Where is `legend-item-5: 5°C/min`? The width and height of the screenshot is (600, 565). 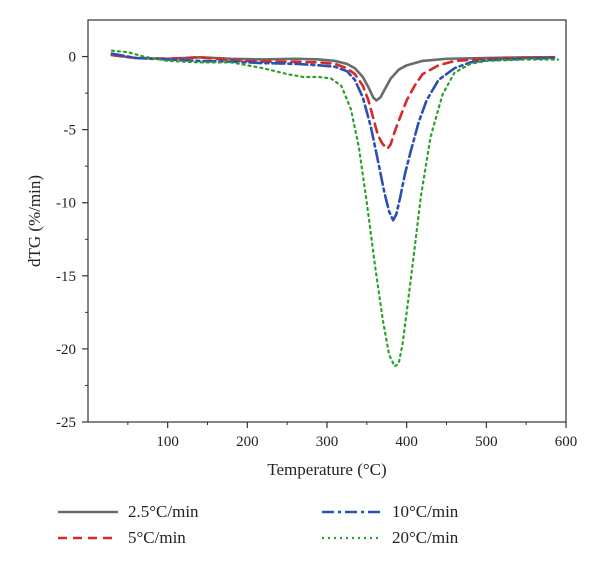 legend-item-5: 5°C/min is located at coordinates (122, 538).